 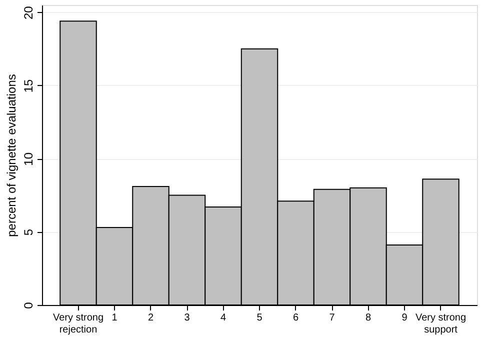 What do you see at coordinates (259, 318) in the screenshot?
I see `x-tick-label: 5` at bounding box center [259, 318].